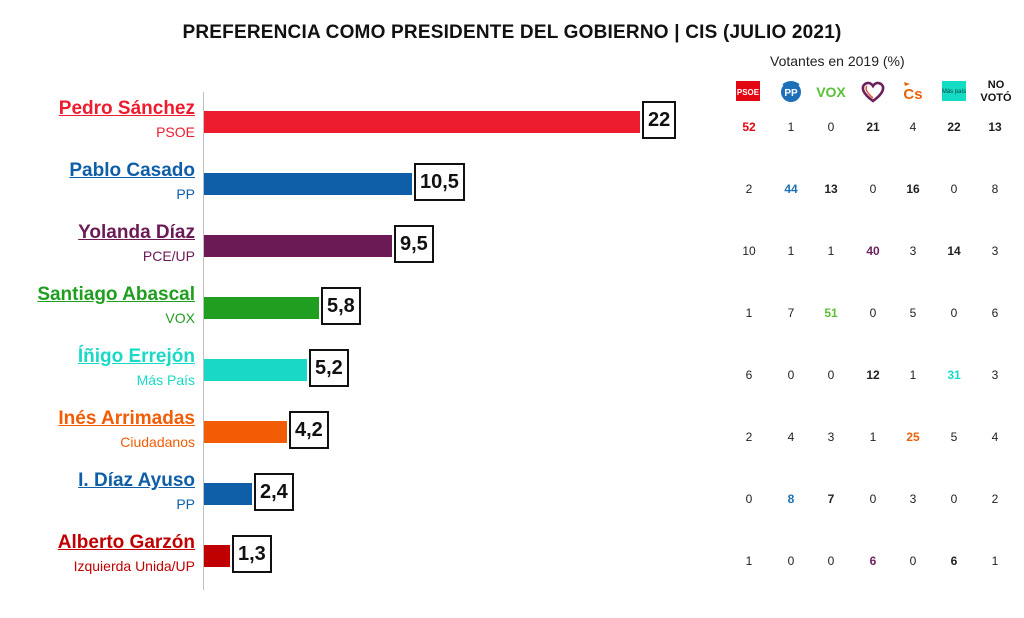  Describe the element at coordinates (126, 542) in the screenshot. I see `candidate-name: Alberto Garzón` at that location.